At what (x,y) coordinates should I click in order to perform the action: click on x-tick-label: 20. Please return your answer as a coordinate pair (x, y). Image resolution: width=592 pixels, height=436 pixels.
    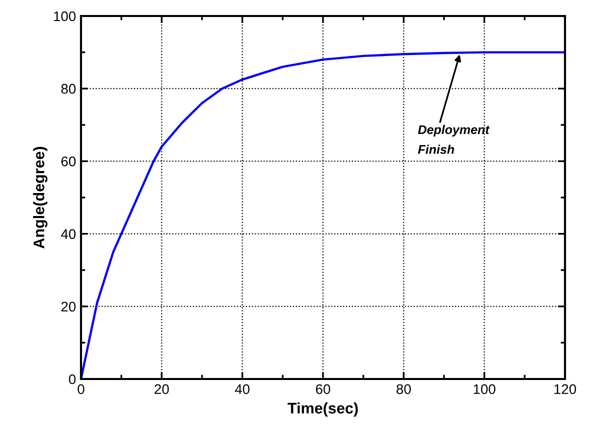
    Looking at the image, I should click on (161, 389).